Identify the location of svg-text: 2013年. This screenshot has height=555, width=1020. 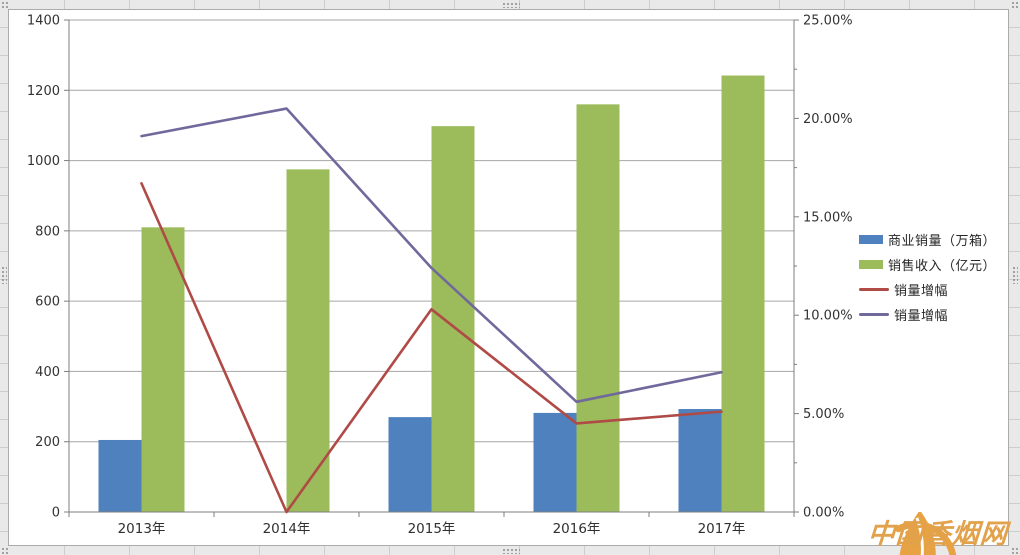
(142, 529).